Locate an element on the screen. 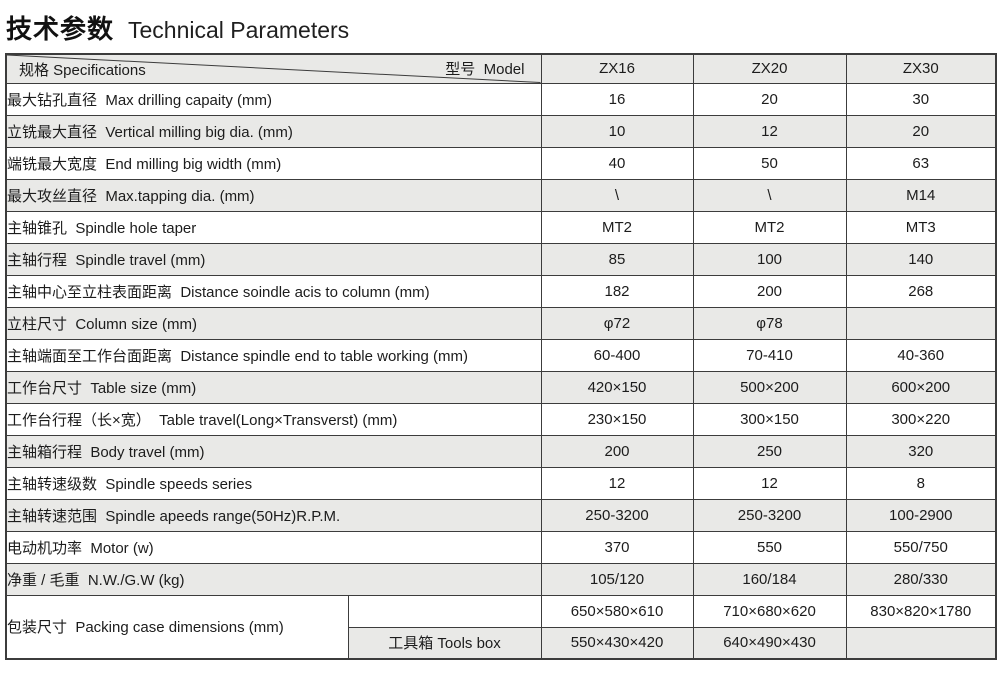  value-cell: 710×680×620 is located at coordinates (769, 611).